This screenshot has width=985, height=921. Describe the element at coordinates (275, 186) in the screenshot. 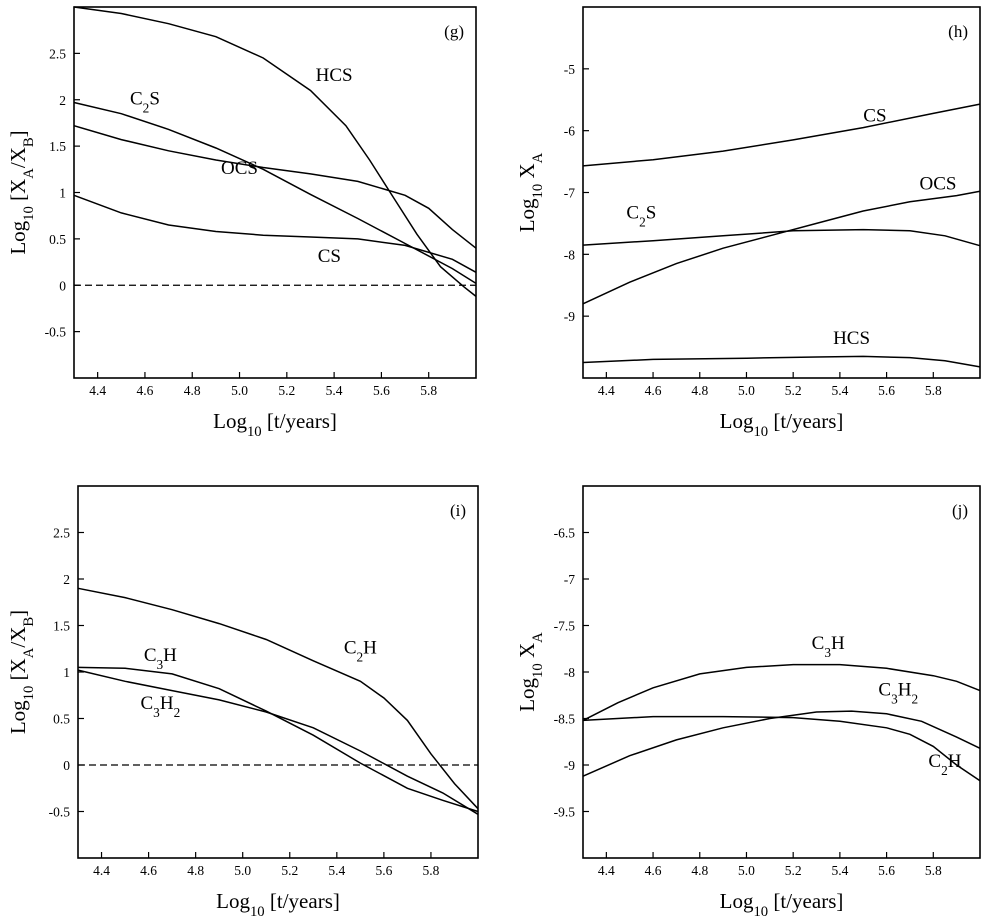

I see `series-line-ocs` at that location.